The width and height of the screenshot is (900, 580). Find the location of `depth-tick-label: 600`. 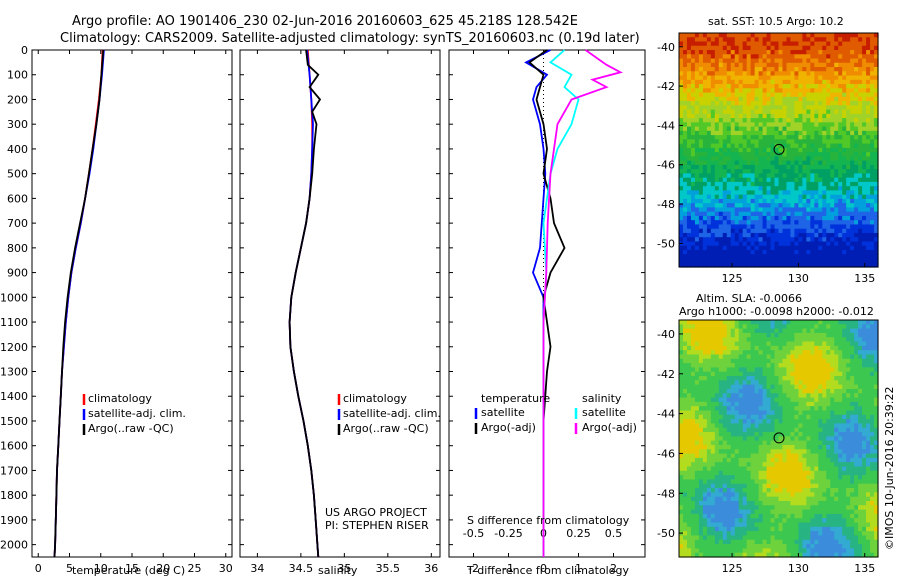

depth-tick-label: 600 is located at coordinates (17, 198).